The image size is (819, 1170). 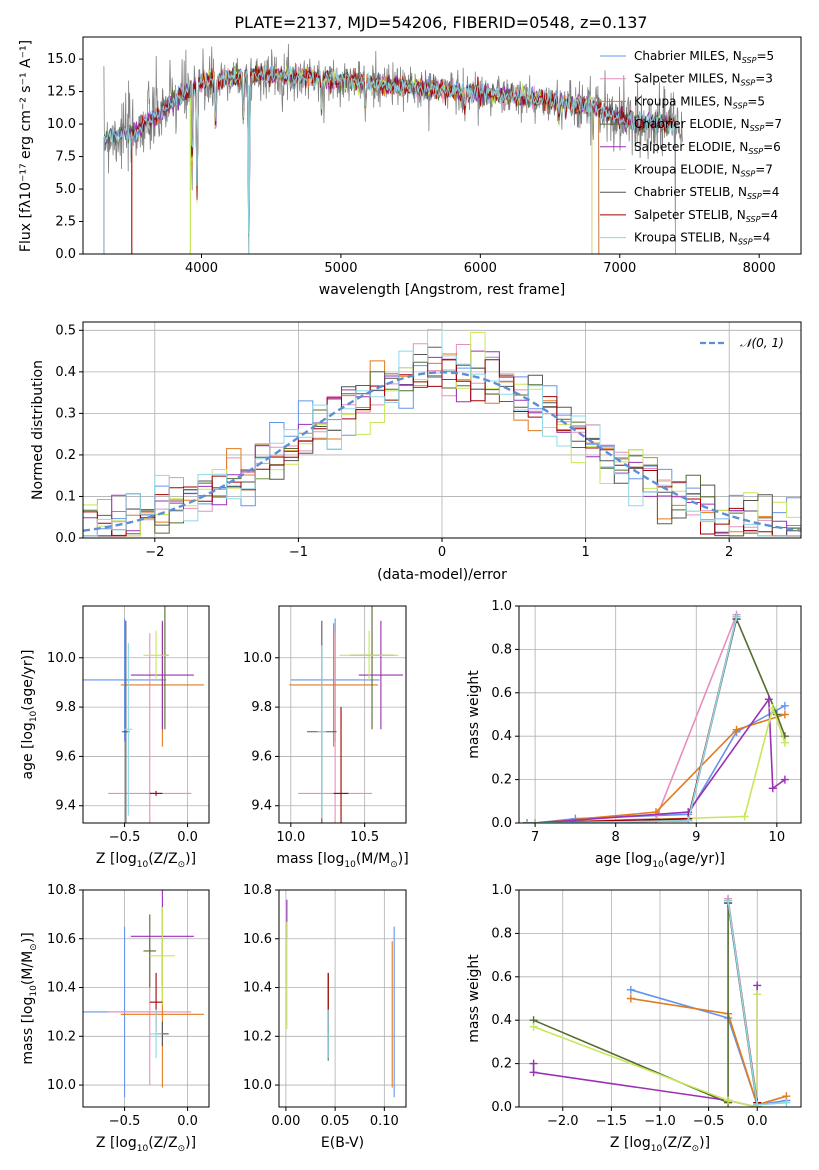 I want to click on panel-ytick-label: 0.4, so click(x=501, y=736).